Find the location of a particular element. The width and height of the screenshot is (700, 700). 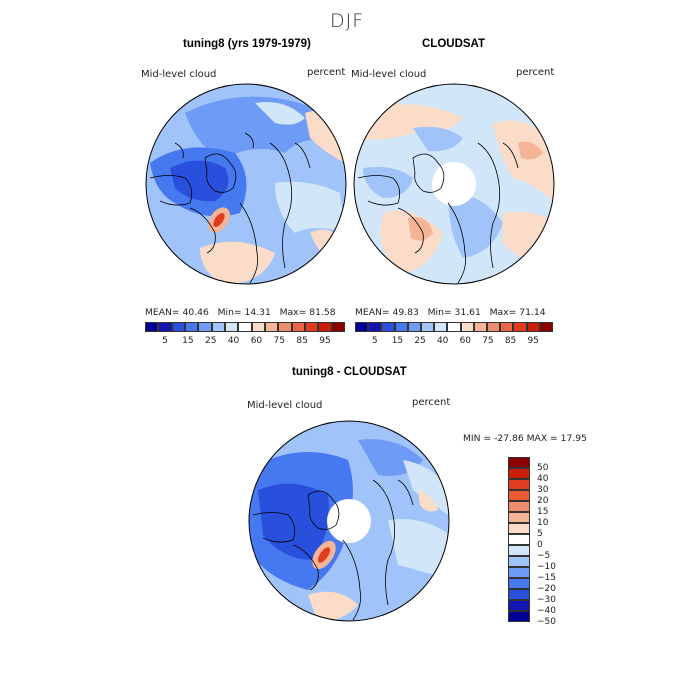

diff-colorbar-ticks: 50 40 30 20 15 10 5 0 −5 −10 −15 −20 −30 −40 −50 is located at coordinates (555, 542).